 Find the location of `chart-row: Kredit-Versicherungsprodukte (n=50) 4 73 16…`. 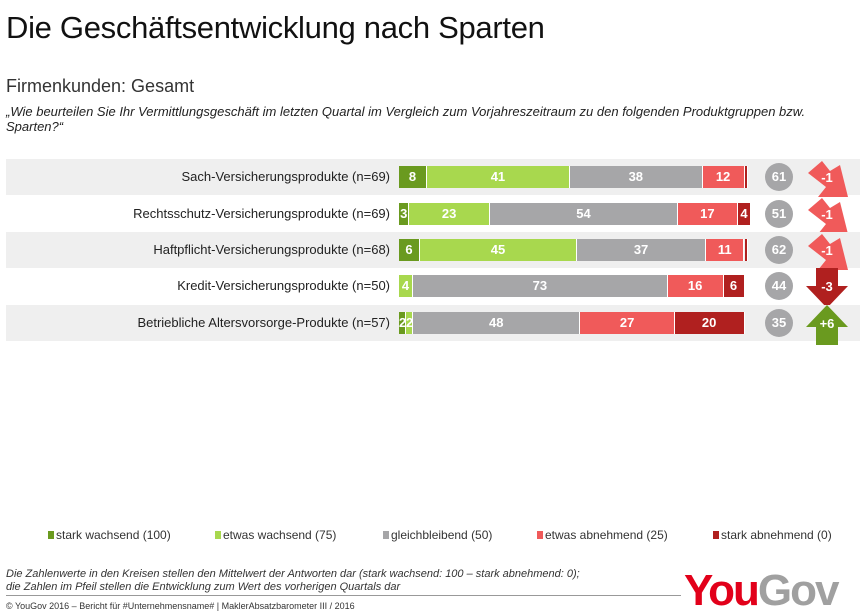

chart-row: Kredit-Versicherungsprodukte (n=50) 4 73 16… is located at coordinates (433, 288).